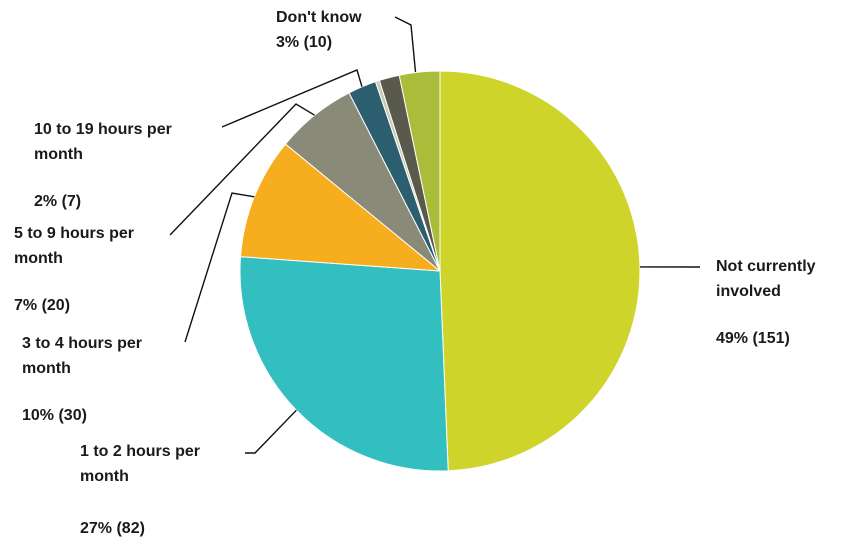 This screenshot has height=546, width=846. I want to click on slice-value-10-to-19-hours-per-month: 2% (7), so click(57, 201).